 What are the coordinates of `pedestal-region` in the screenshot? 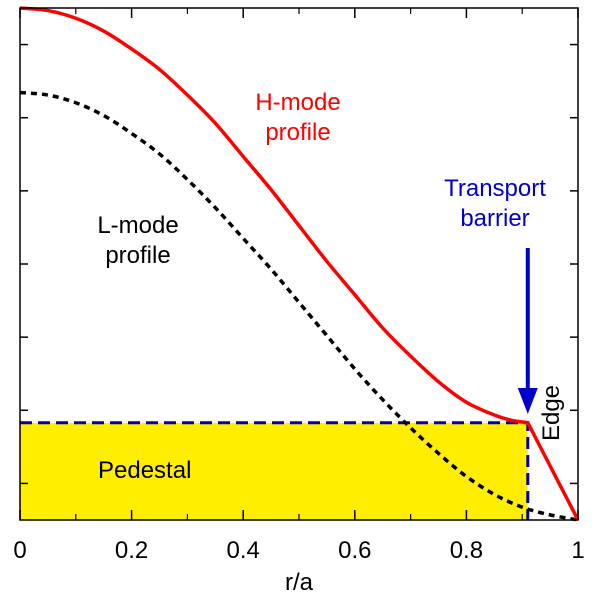 It's located at (274, 471).